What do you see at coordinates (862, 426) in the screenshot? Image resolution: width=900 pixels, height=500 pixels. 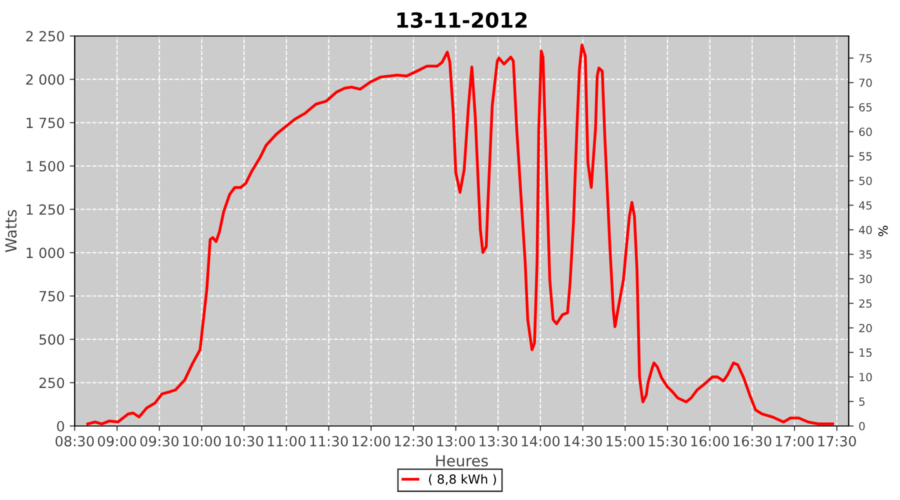 I see `y2-tick-label: 0` at bounding box center [862, 426].